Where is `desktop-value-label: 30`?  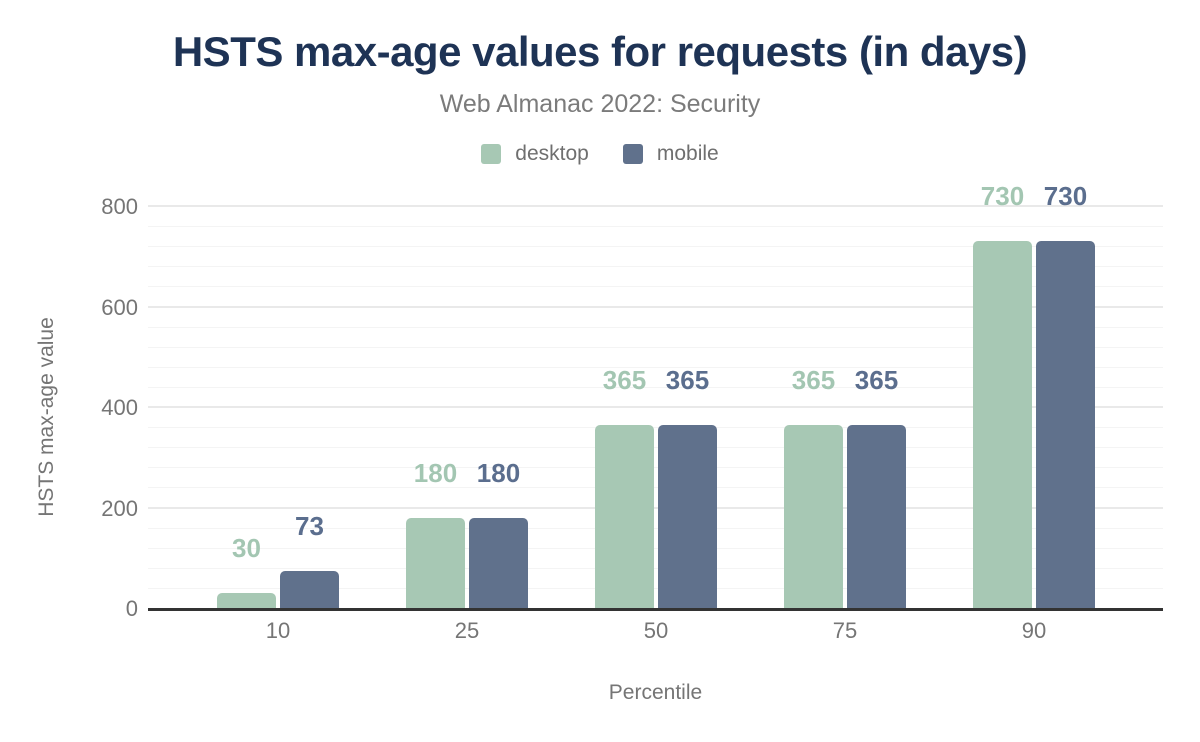
desktop-value-label: 30 is located at coordinates (246, 547).